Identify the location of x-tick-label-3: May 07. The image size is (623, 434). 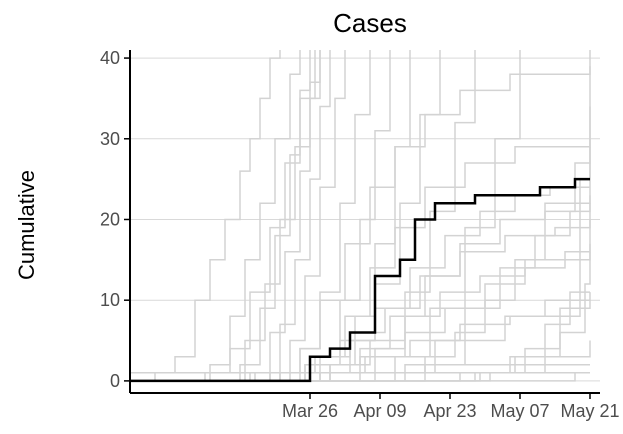
(519, 411).